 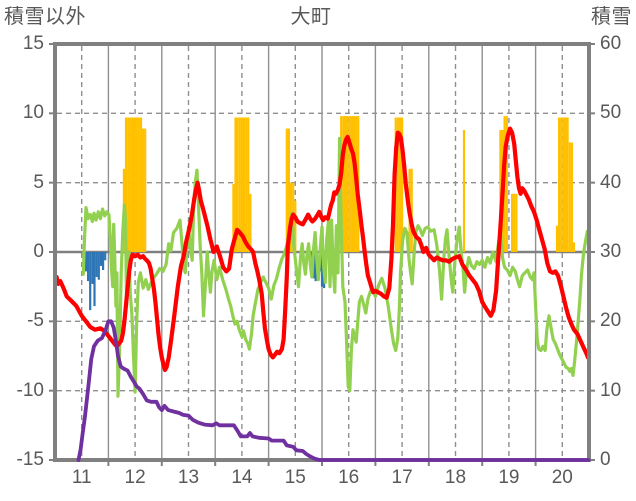 I want to click on right-axis-title: 積雪, so click(x=611, y=17).